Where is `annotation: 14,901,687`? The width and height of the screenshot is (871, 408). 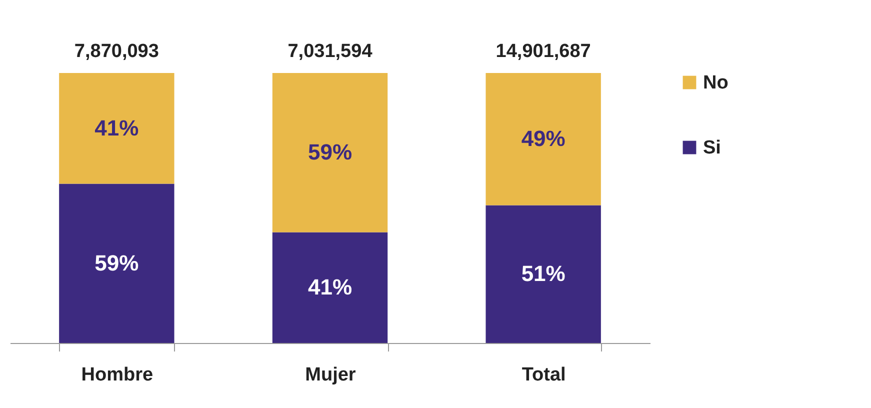 annotation: 14,901,687 is located at coordinates (543, 51).